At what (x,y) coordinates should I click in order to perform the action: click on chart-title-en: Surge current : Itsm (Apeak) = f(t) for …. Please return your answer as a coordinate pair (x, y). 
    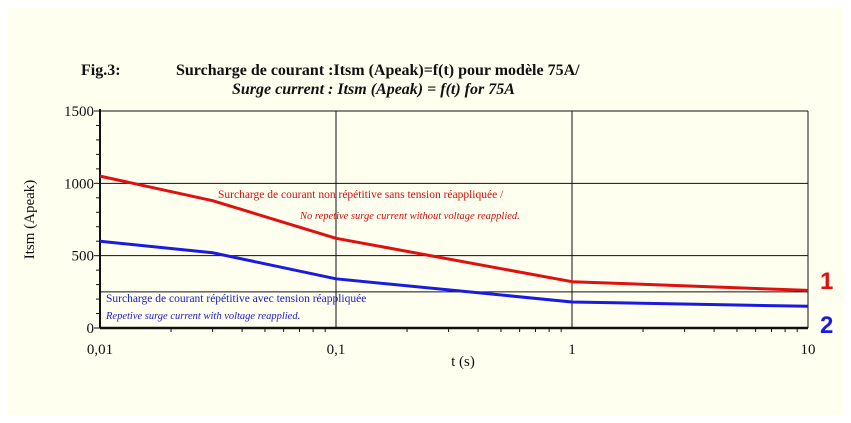
    Looking at the image, I should click on (373, 89).